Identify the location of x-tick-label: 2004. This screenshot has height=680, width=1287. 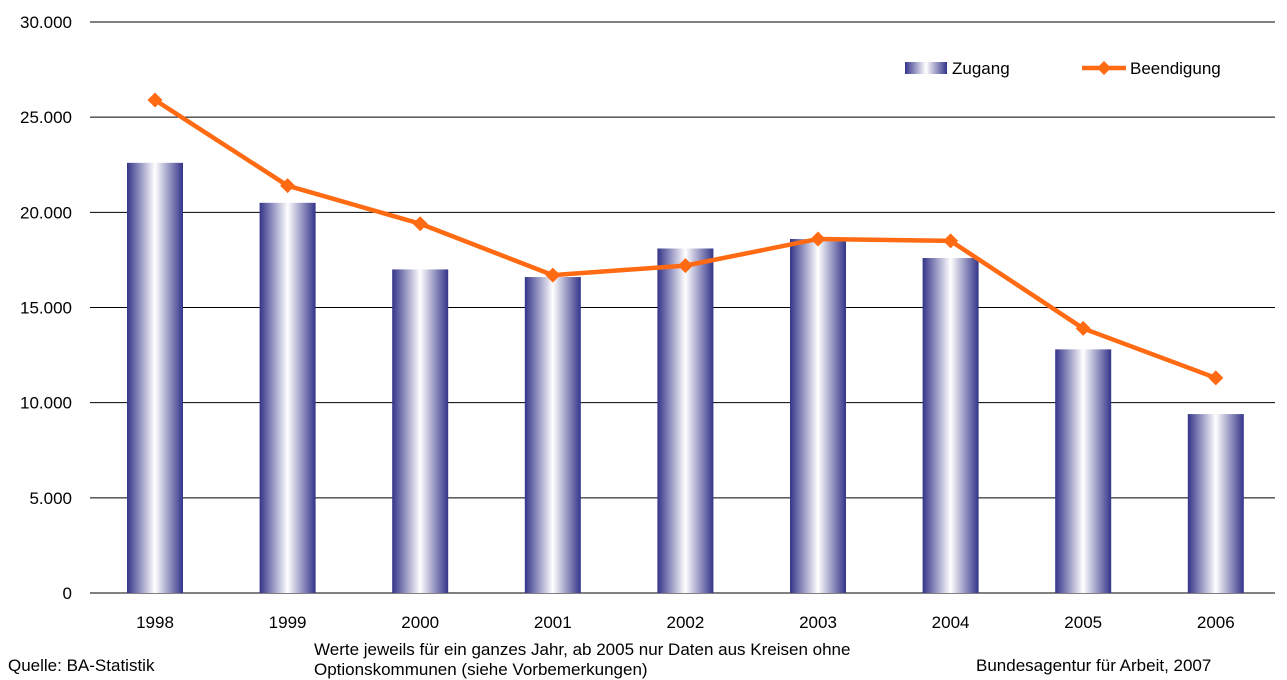
(951, 622).